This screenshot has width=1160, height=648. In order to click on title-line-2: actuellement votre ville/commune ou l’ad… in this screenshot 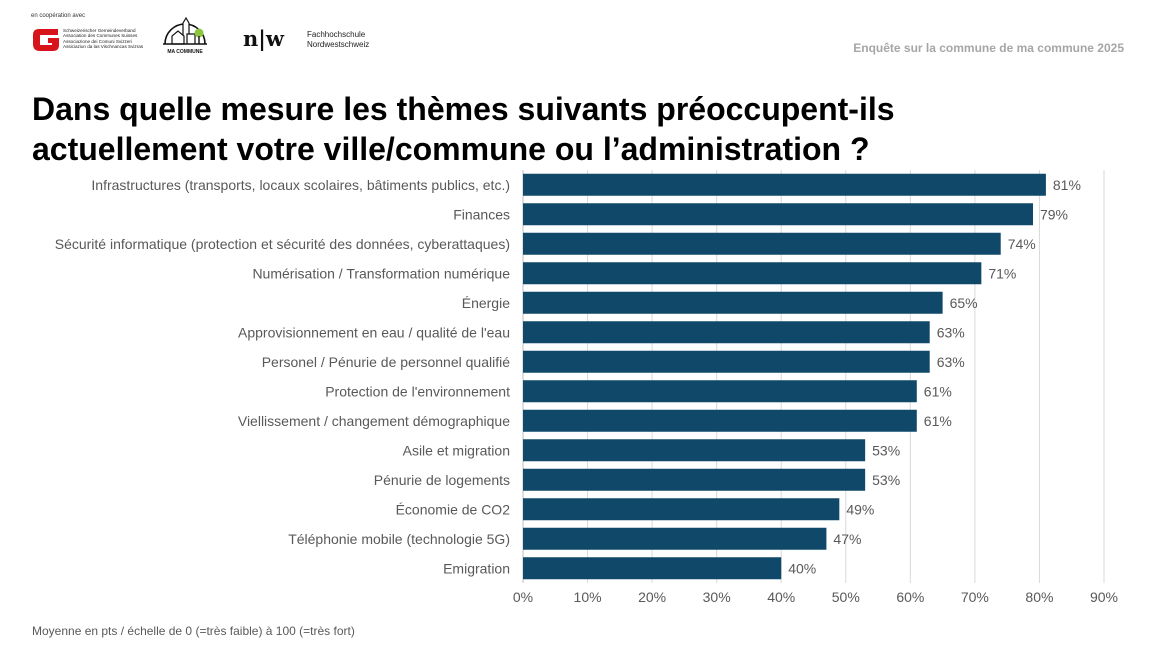, I will do `click(451, 149)`.